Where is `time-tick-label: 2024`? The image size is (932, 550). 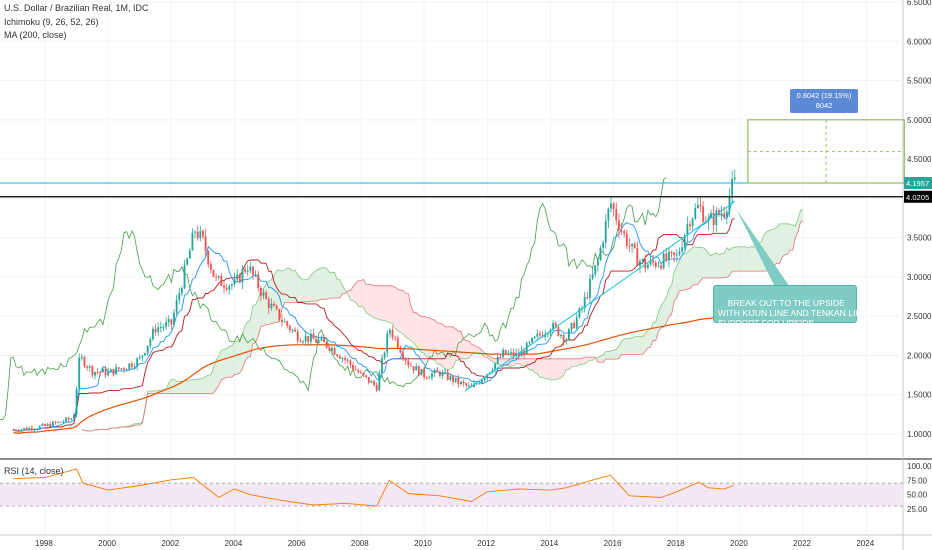 time-tick-label: 2024 is located at coordinates (865, 543).